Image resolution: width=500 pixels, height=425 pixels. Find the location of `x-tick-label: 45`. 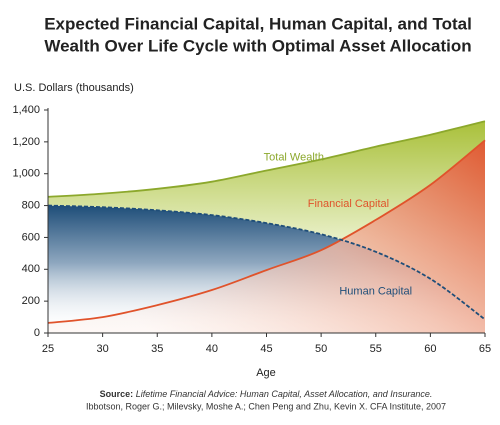

x-tick-label: 45 is located at coordinates (266, 349).